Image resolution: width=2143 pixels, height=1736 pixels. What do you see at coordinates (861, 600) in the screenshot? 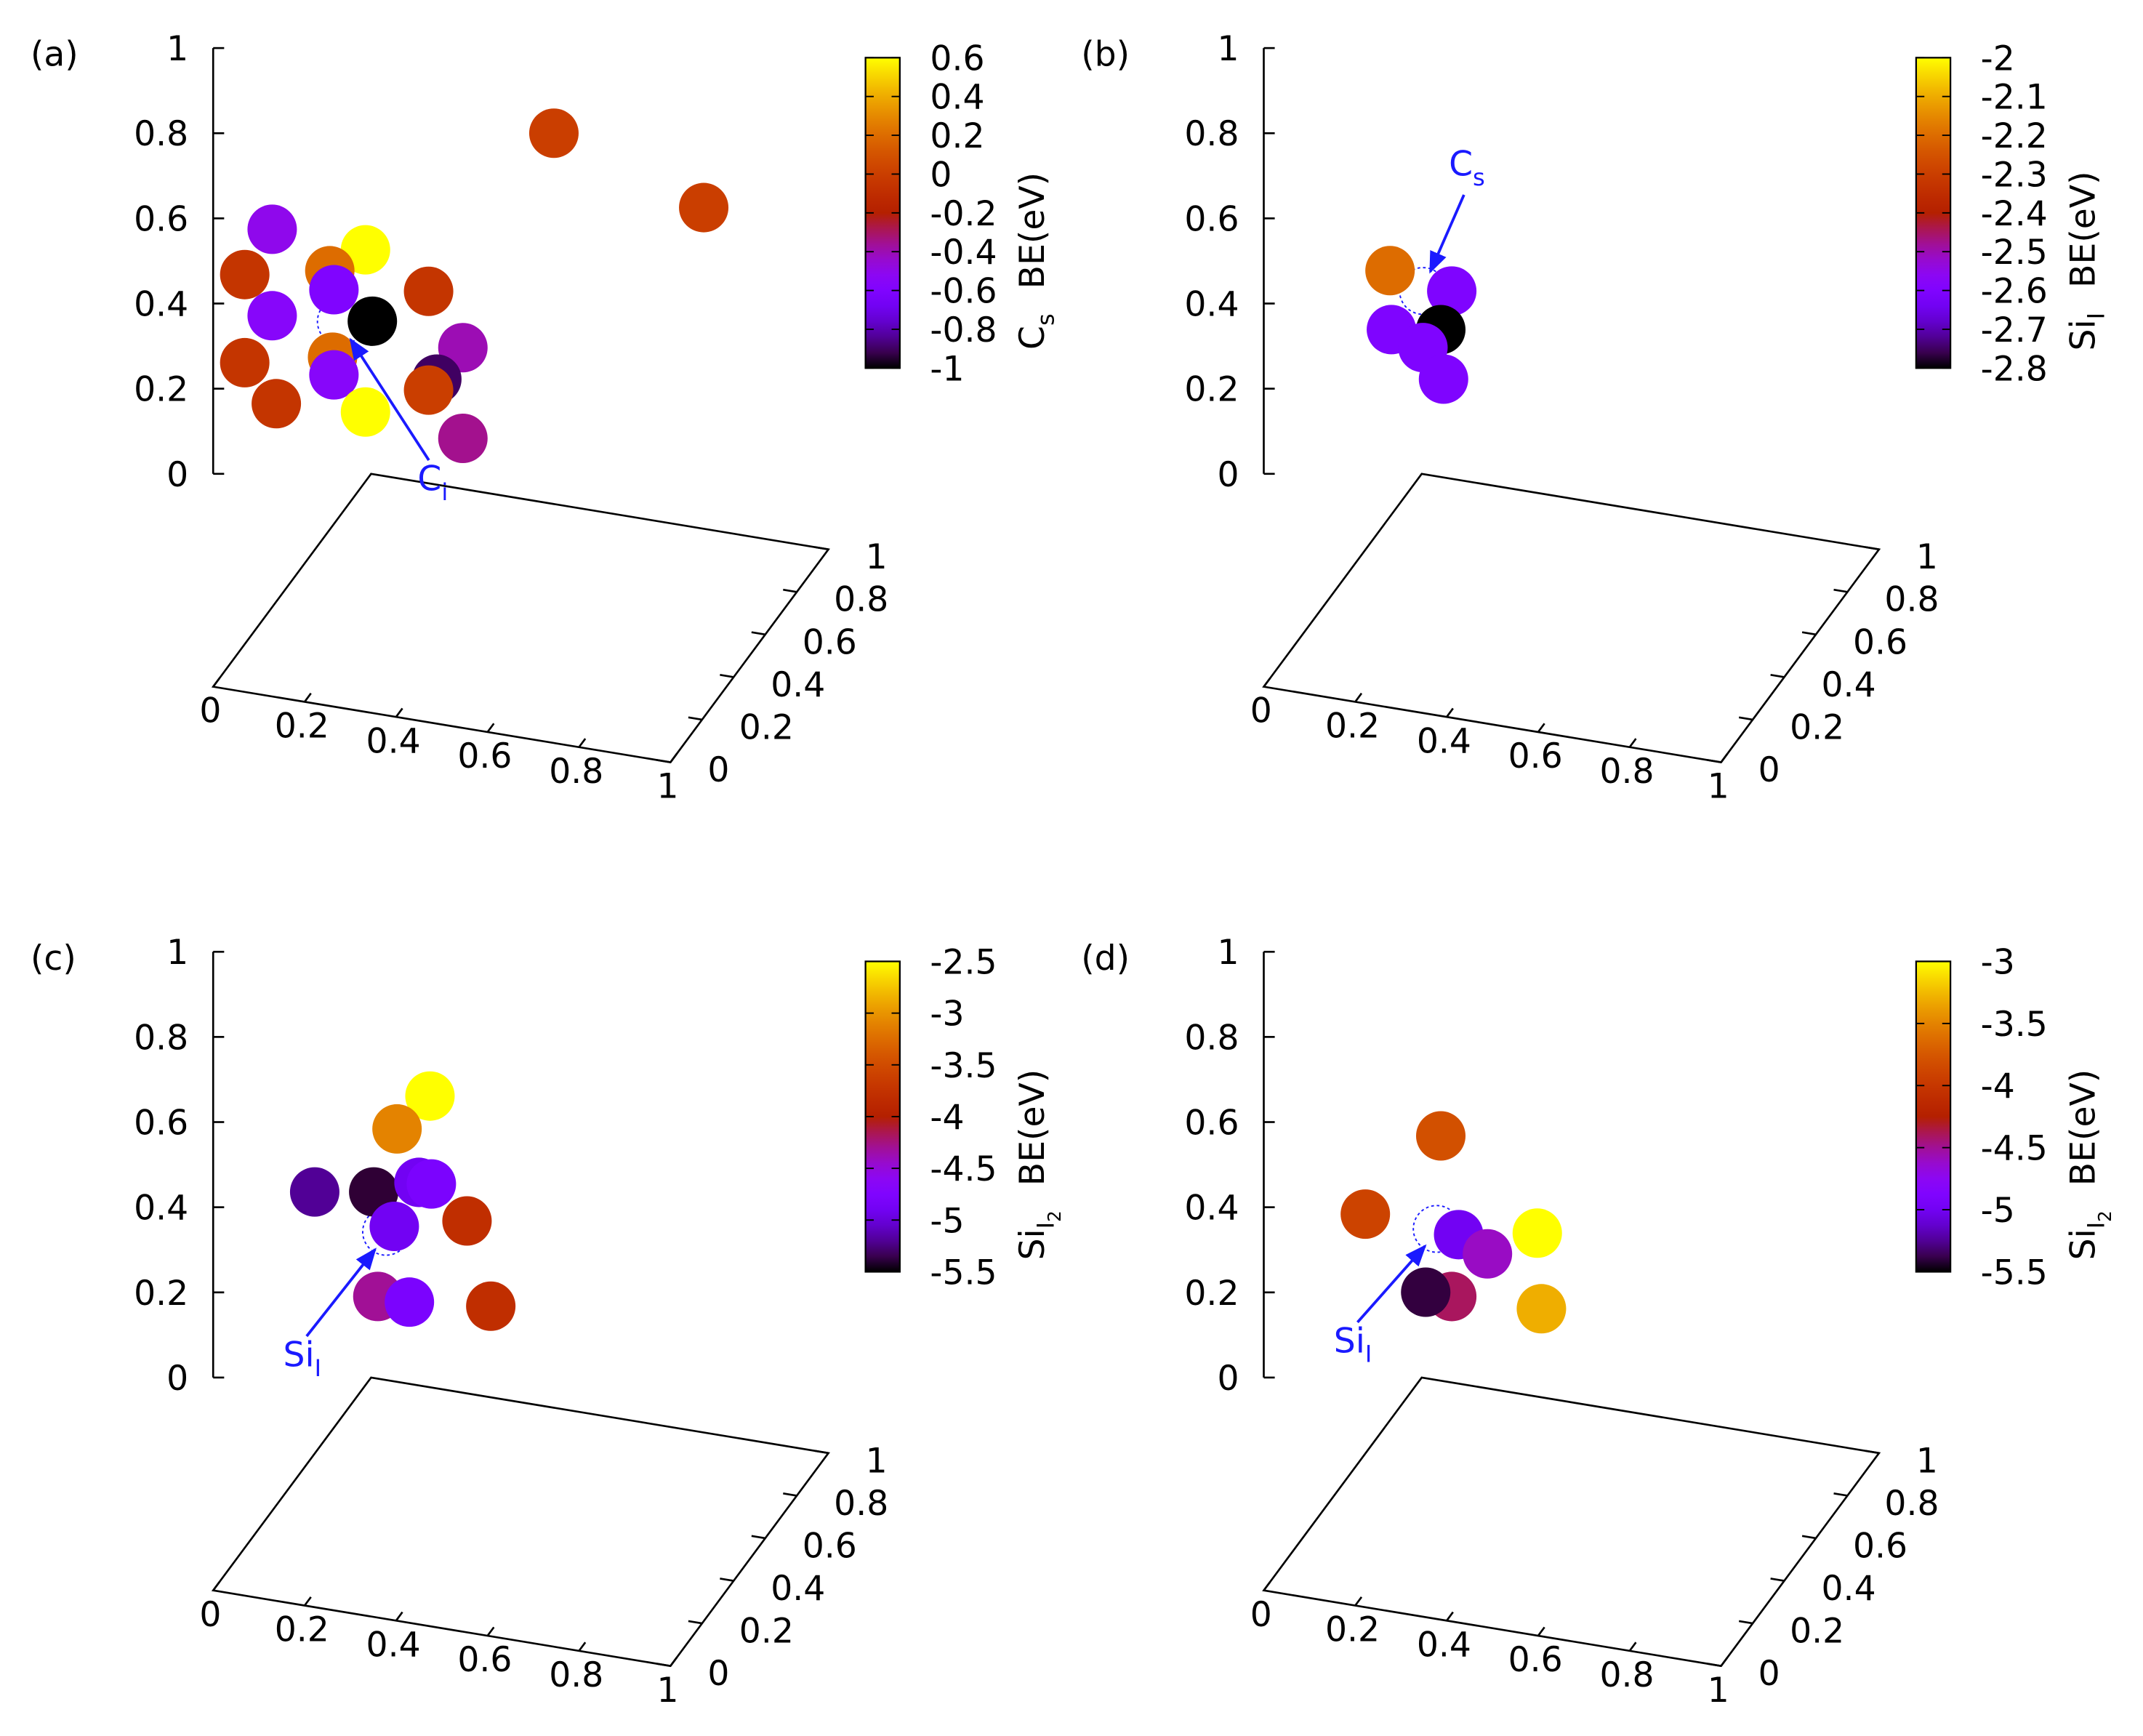
I see `y-tick-label: 0.8` at bounding box center [861, 600].